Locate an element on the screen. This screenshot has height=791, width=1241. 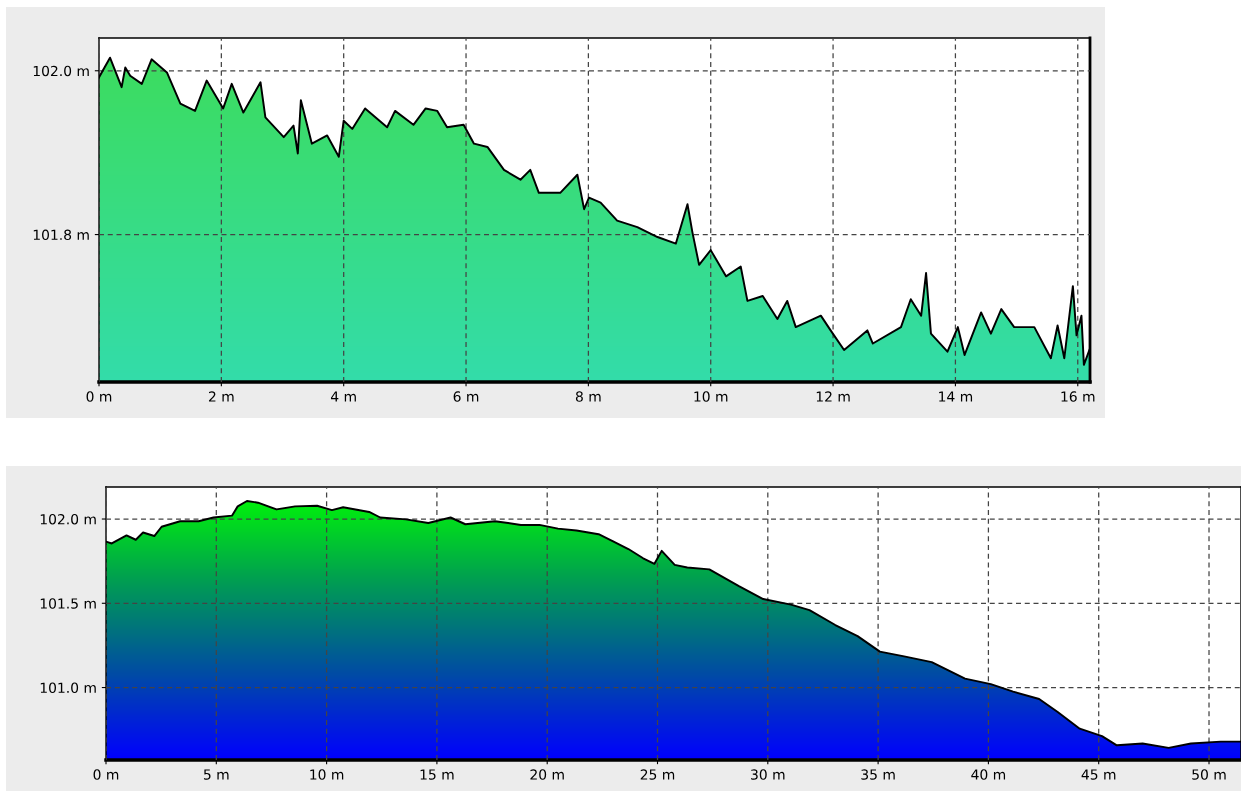
x-tick-label: 4 m is located at coordinates (343, 396).